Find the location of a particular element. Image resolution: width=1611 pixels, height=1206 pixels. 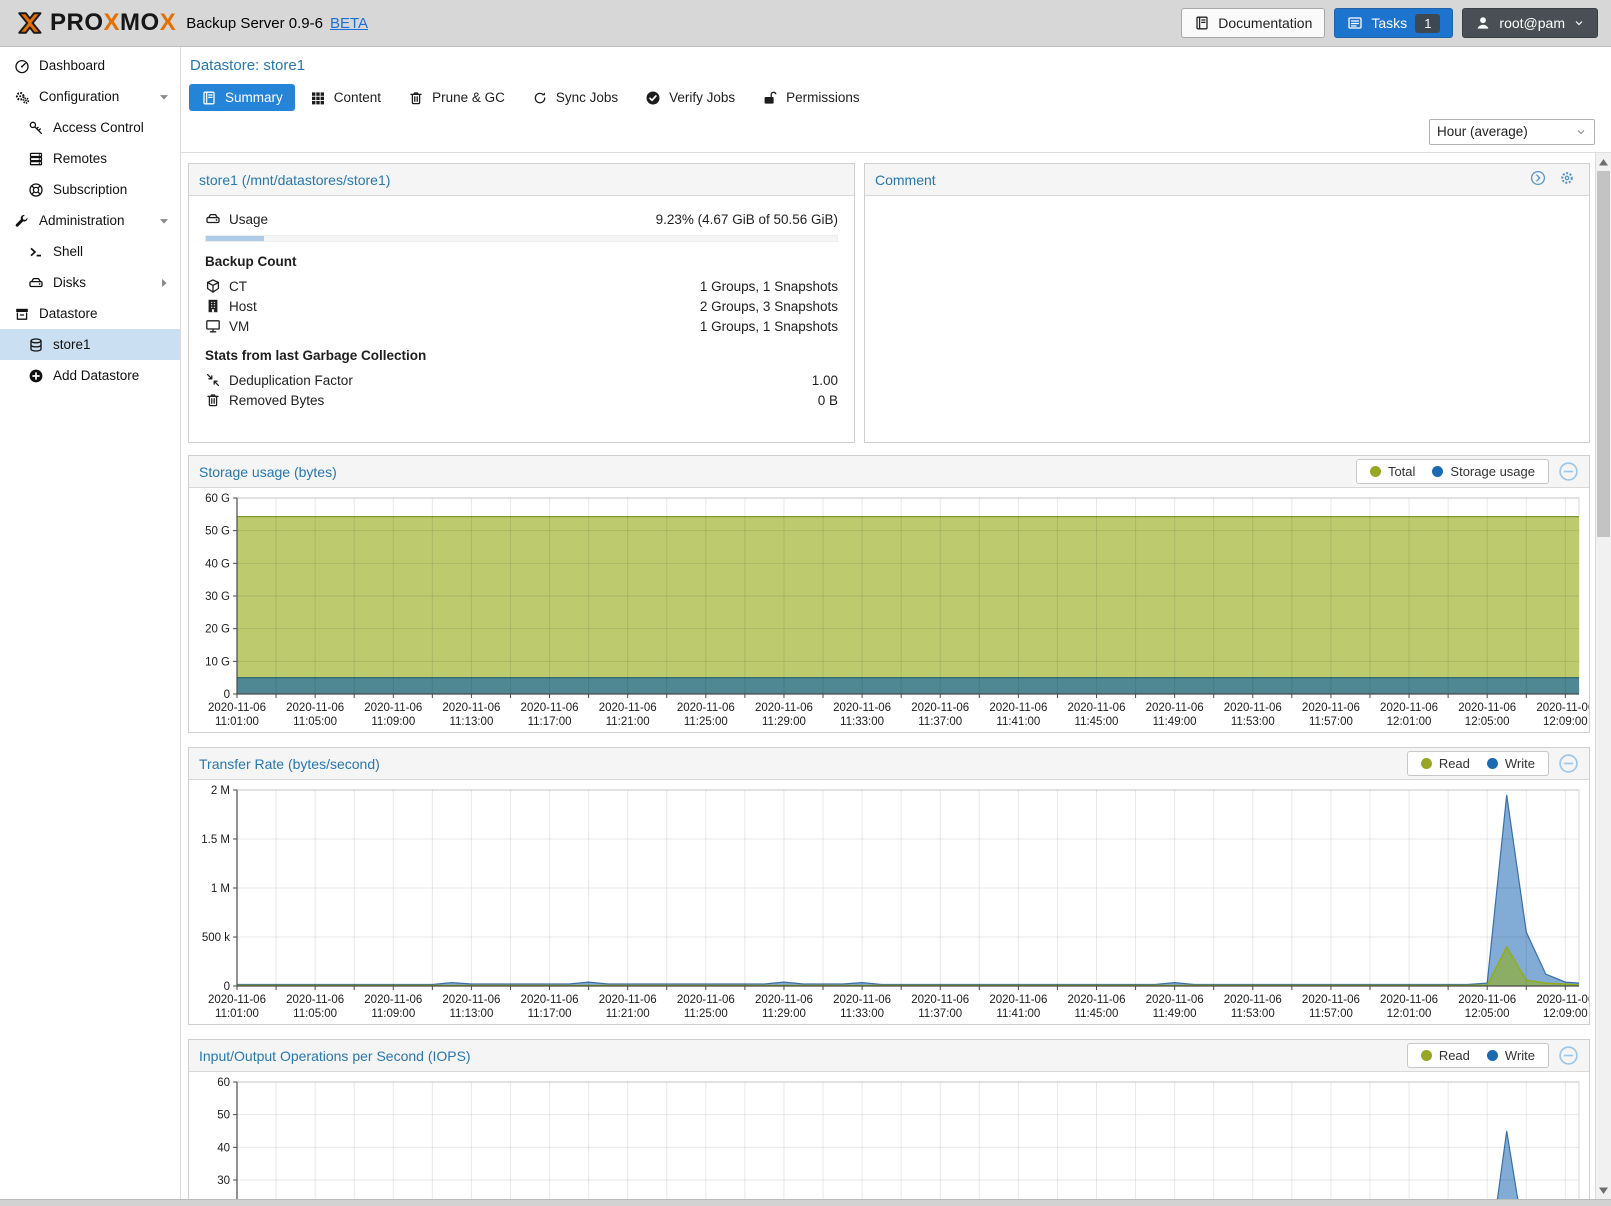

sidebar-item-label: Datastore is located at coordinates (68, 313).